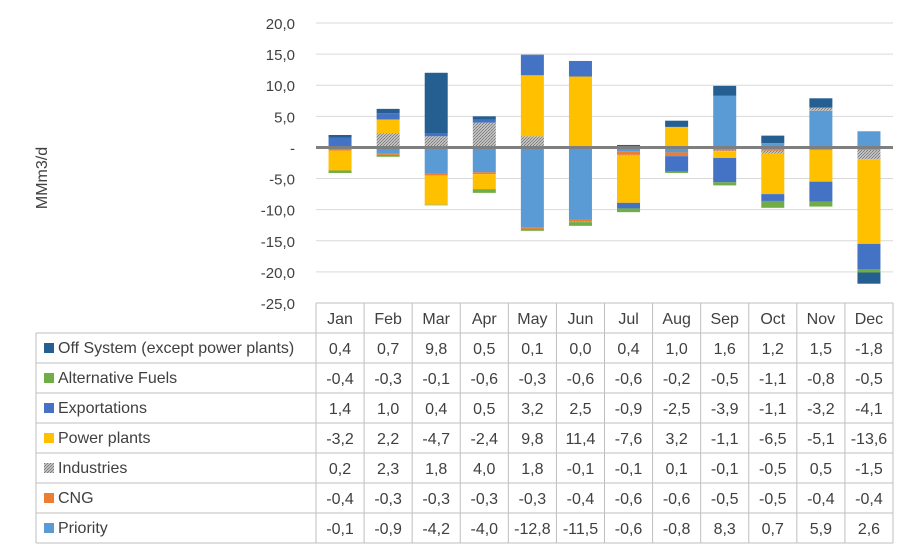  I want to click on bar-cng-feb, so click(388, 154).